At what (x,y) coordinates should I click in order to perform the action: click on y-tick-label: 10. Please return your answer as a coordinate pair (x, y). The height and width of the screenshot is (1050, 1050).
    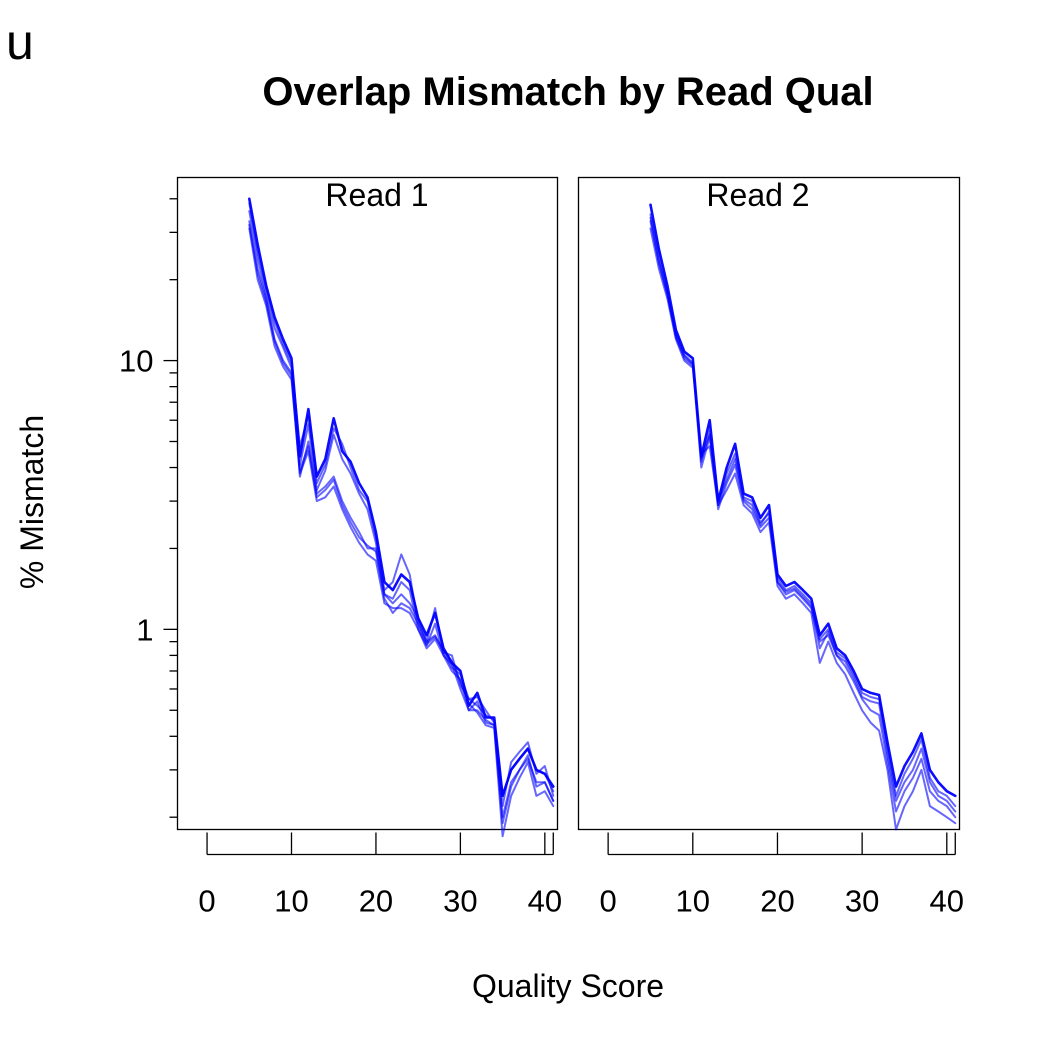
    Looking at the image, I should click on (136, 361).